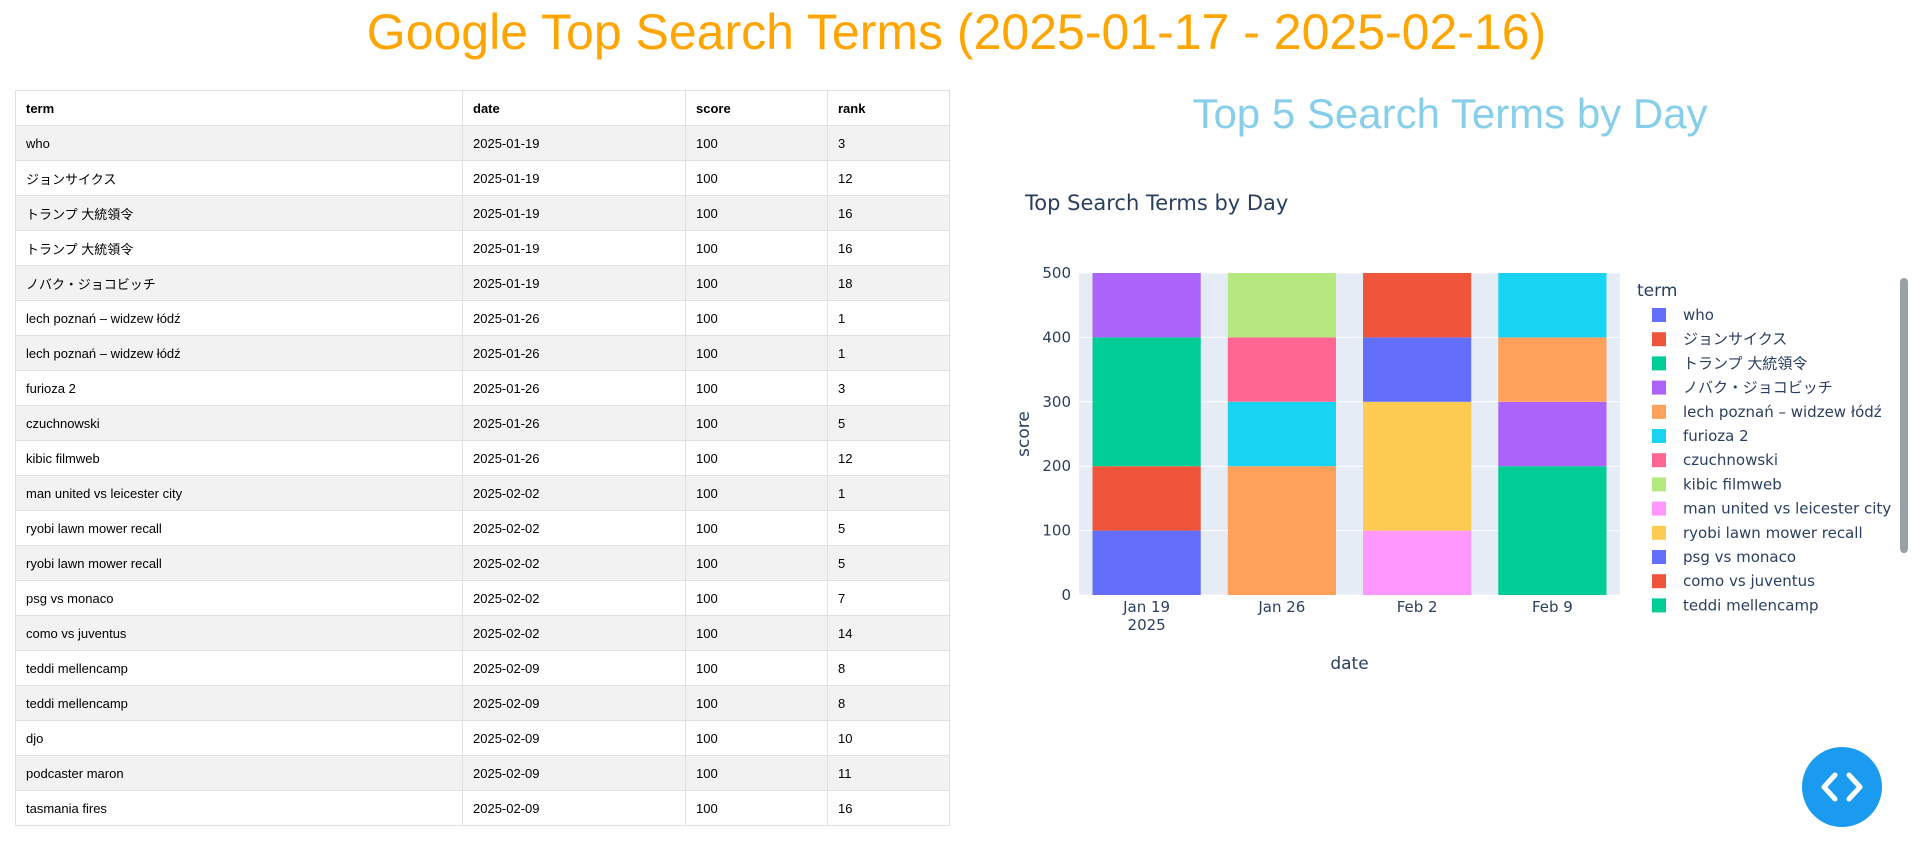  Describe the element at coordinates (1056, 273) in the screenshot. I see `y-tick-label: 500` at that location.